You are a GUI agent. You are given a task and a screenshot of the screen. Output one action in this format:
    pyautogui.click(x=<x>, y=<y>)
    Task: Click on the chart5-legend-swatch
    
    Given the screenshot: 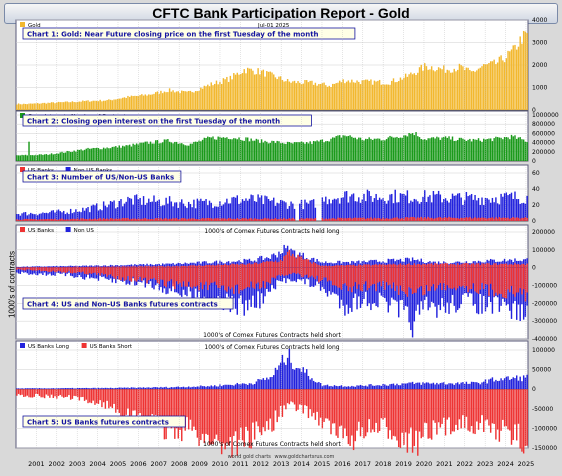 What is the action you would take?
    pyautogui.click(x=84, y=345)
    